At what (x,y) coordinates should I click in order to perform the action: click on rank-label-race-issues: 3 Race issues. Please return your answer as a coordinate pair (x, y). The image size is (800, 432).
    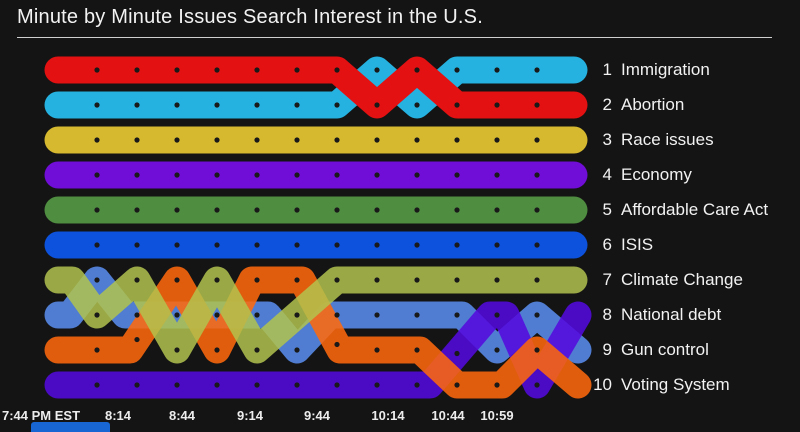
    Looking at the image, I should click on (652, 140).